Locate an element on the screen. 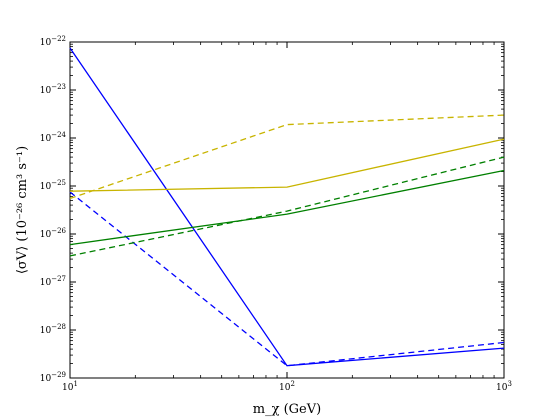 This screenshot has width=560, height=420. y-tick-exponent: −26 is located at coordinates (58, 231).